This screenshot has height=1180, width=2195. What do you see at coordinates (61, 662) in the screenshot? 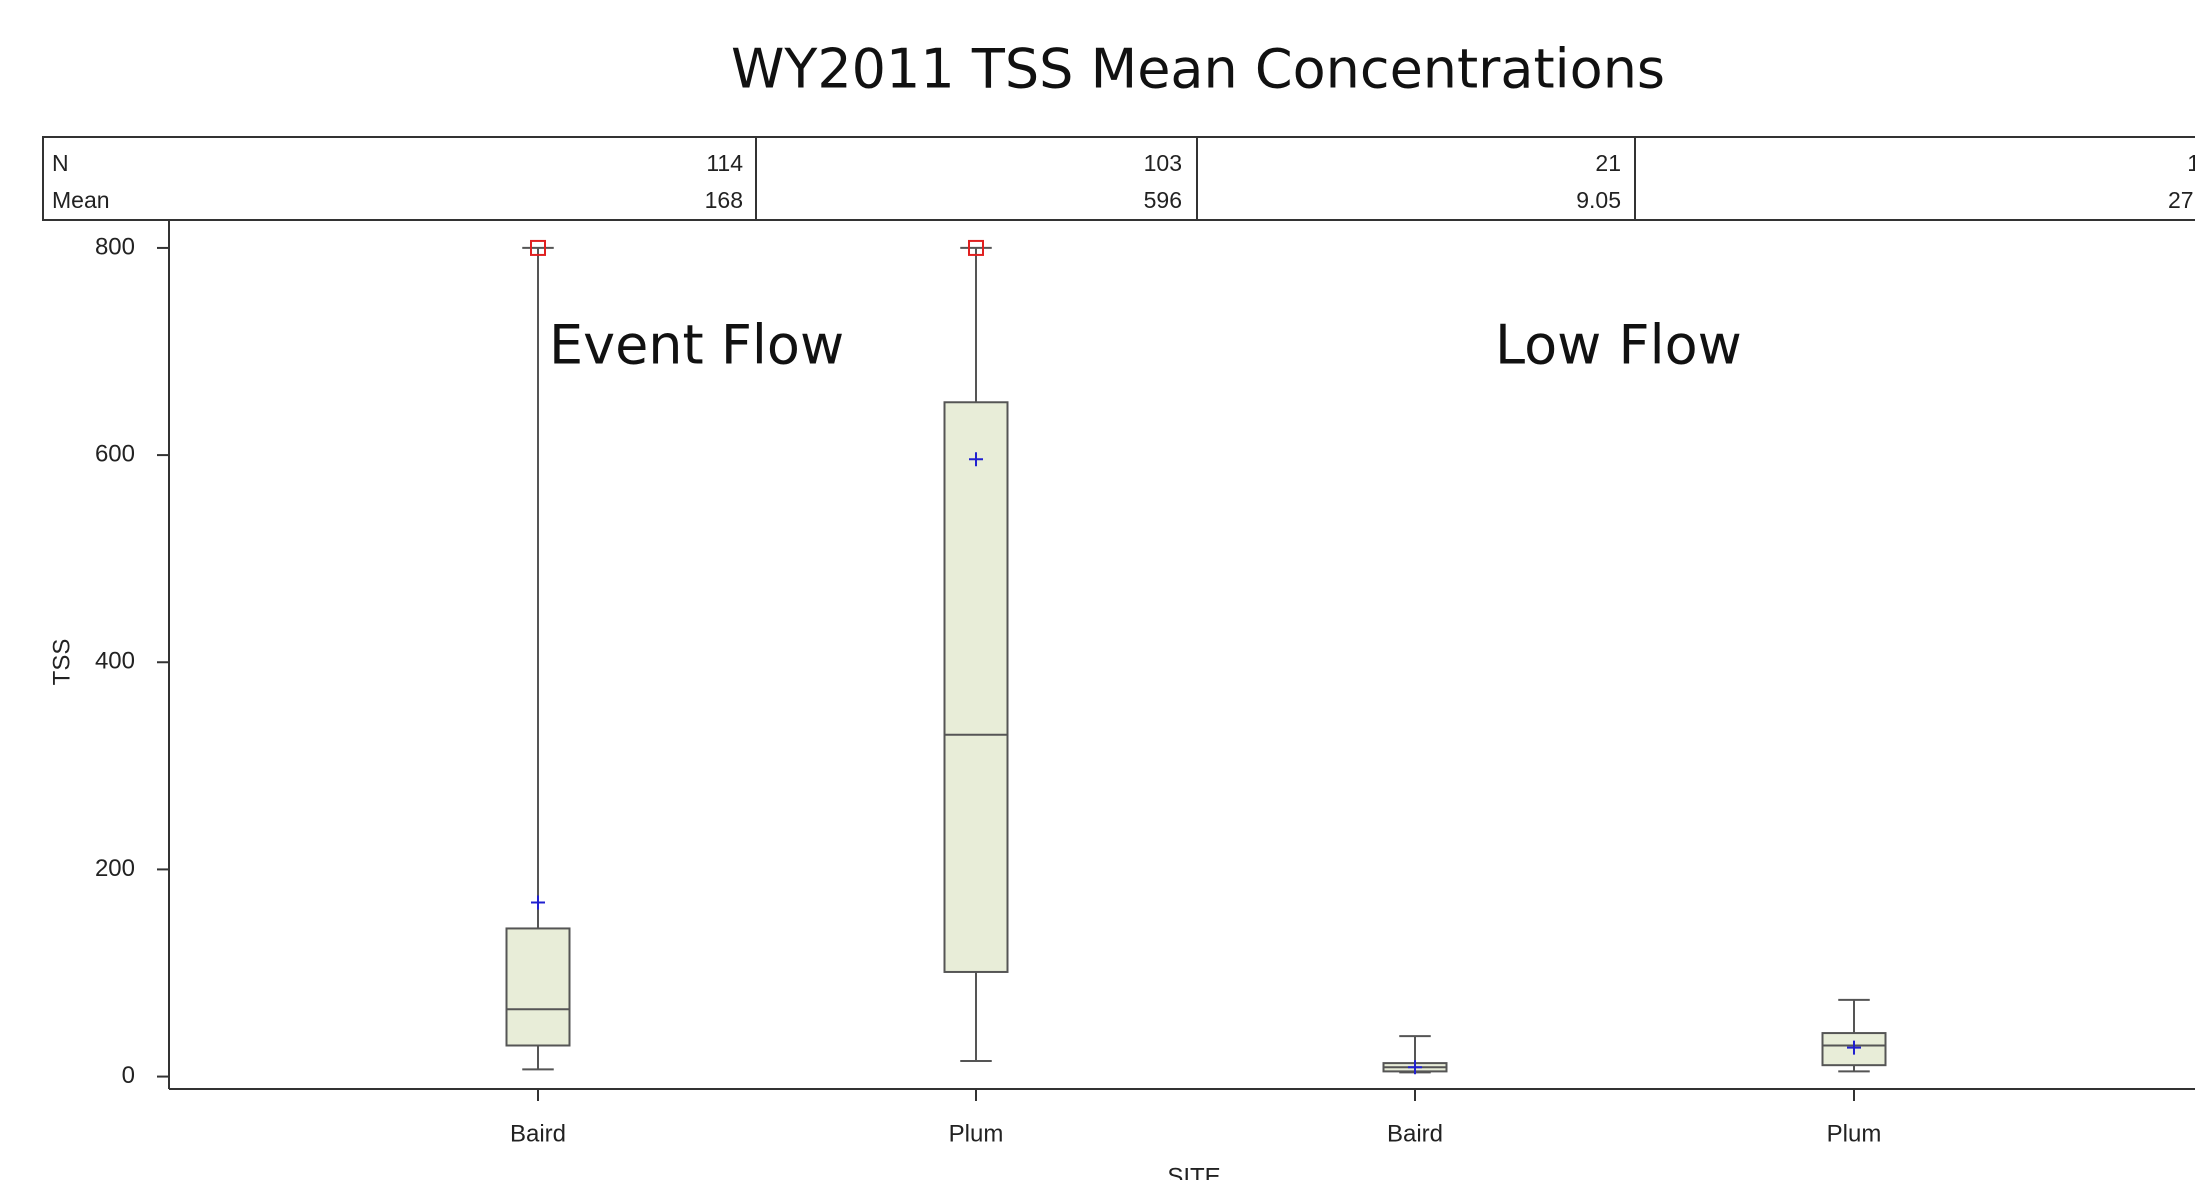
I see `y-axis-label: TSS` at bounding box center [61, 662].